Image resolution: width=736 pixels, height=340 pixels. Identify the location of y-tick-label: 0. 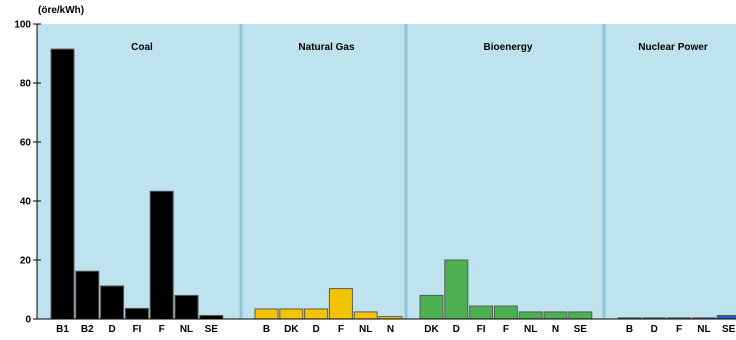
(28, 320).